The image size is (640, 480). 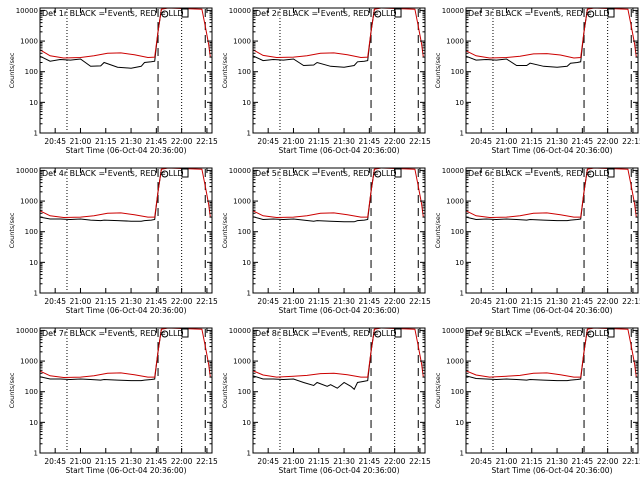 I want to click on panel-title: Det 8r BLACK = Events, RED = LLD, so click(x=326, y=333).